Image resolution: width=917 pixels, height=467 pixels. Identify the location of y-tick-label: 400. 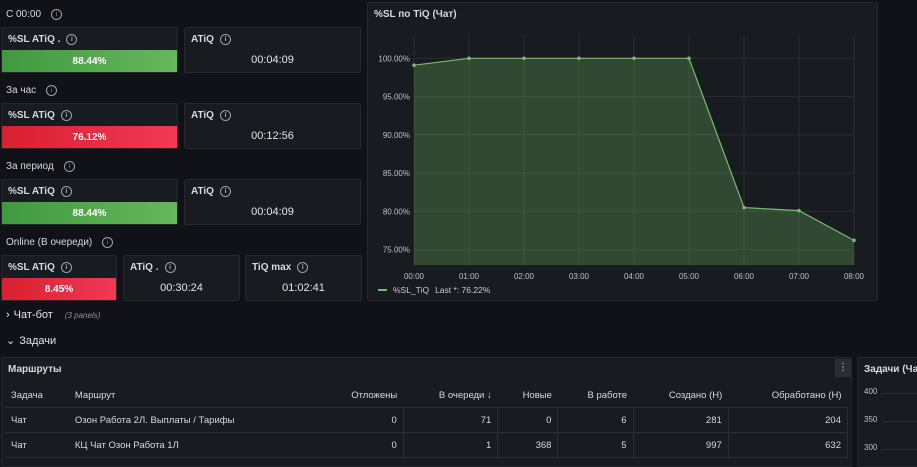
(871, 391).